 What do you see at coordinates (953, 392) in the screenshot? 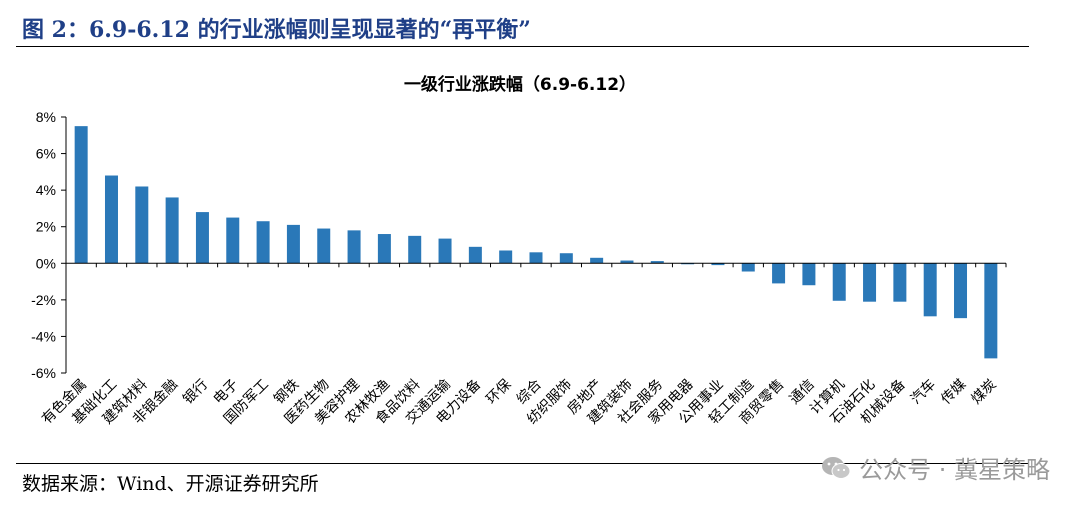
I see `x-tick-label: 传媒` at bounding box center [953, 392].